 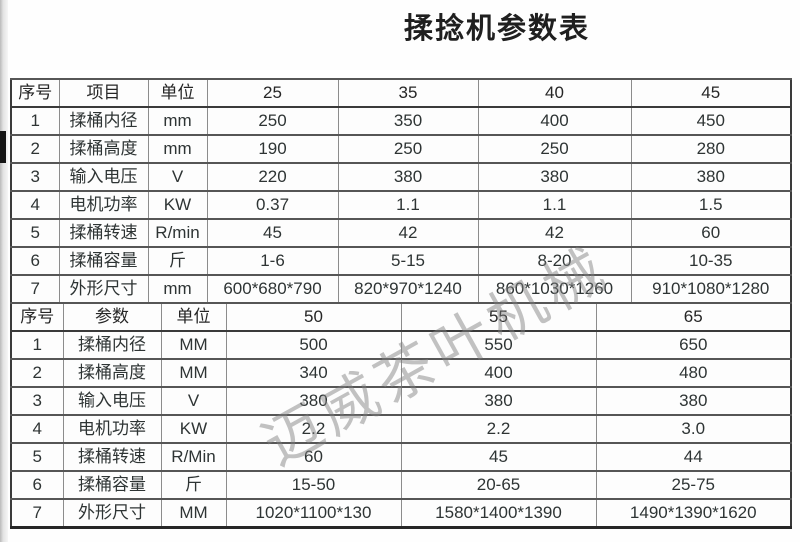 I want to click on table-row: 2 揉桶高度 mm 190 250 250 280, so click(x=401, y=149).